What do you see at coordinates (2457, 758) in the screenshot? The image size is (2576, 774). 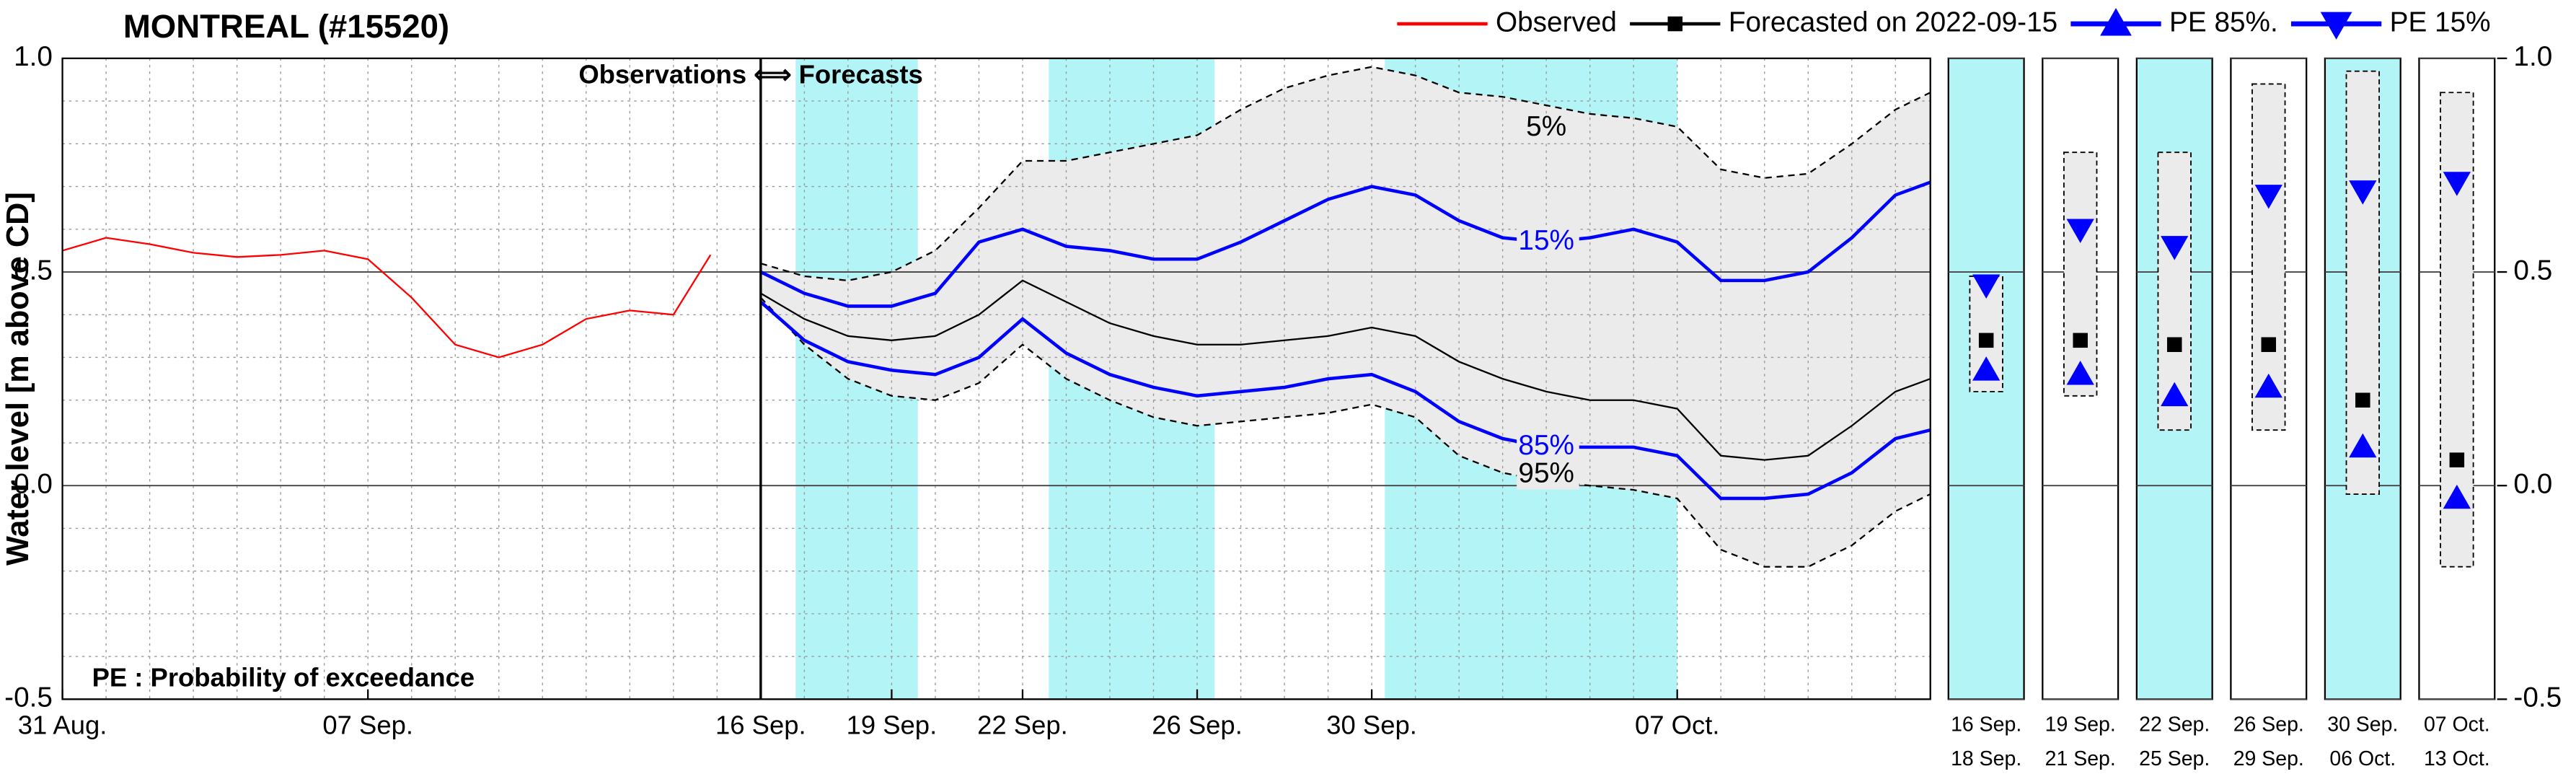 I see `panel-label: 13 Oct.` at bounding box center [2457, 758].